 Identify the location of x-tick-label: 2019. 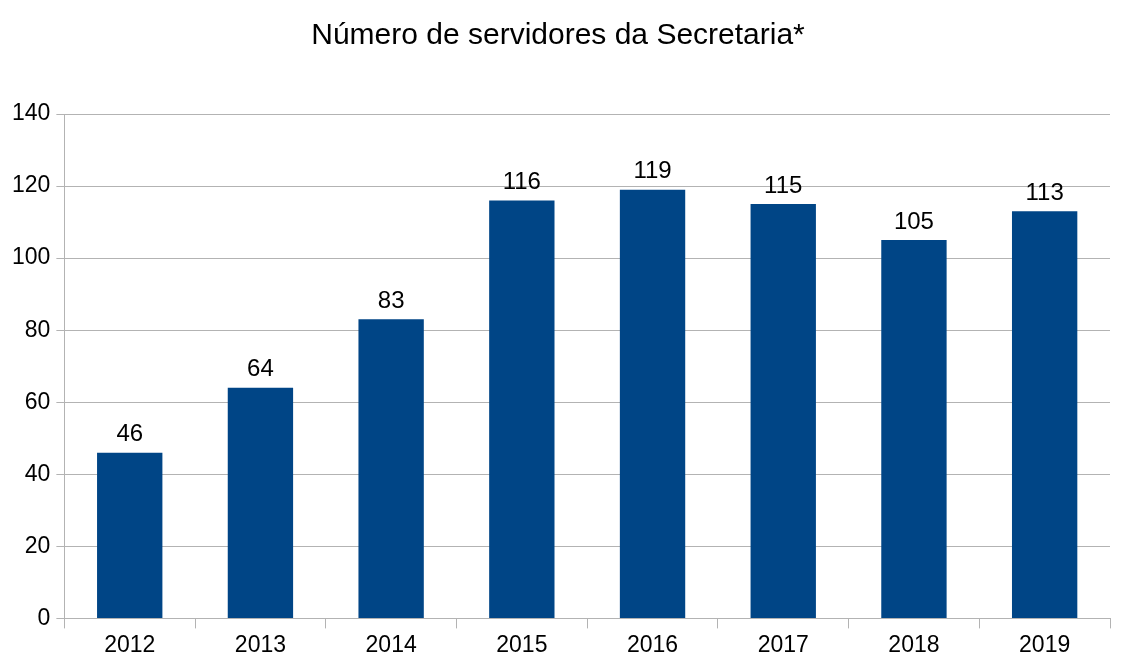
(1045, 643).